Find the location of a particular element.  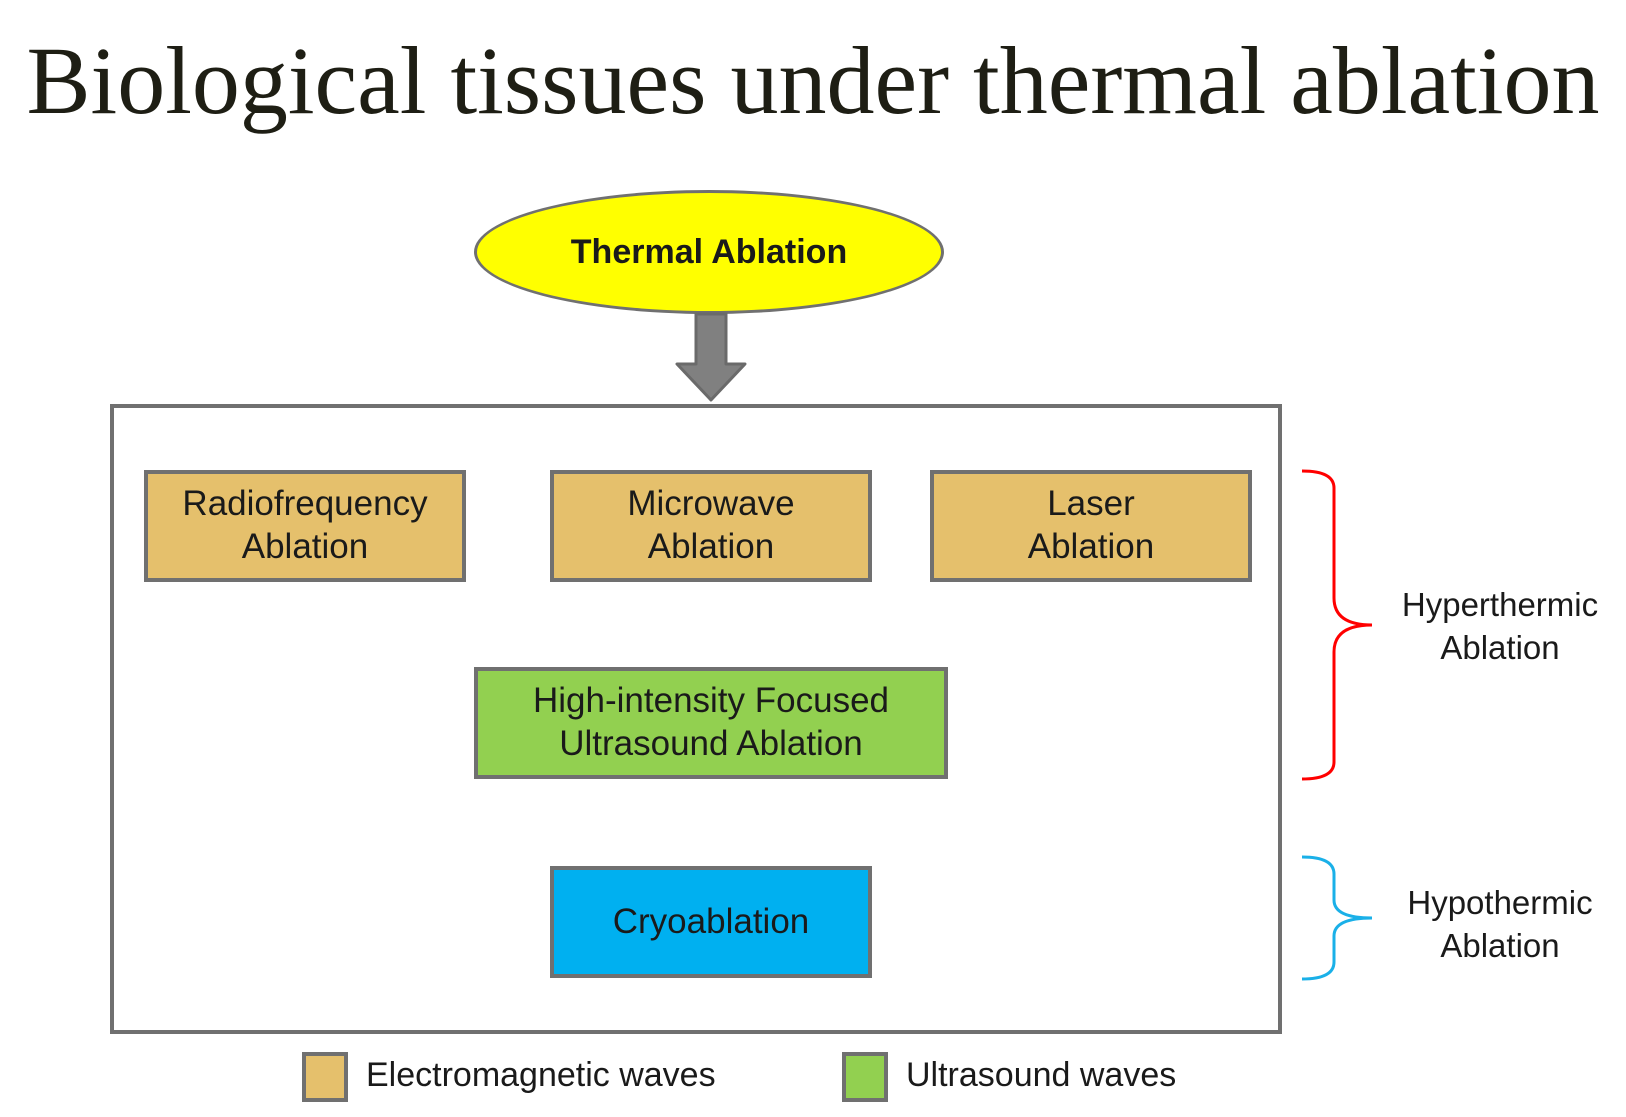

hypothermic-label-line1: Hypothermic is located at coordinates (1500, 902).